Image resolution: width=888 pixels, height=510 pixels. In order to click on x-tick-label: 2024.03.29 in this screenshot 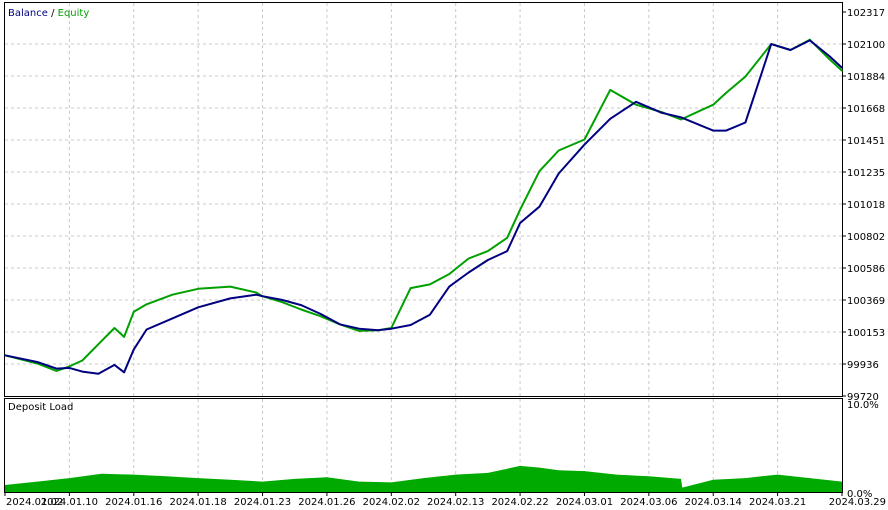, I will do `click(857, 502)`.